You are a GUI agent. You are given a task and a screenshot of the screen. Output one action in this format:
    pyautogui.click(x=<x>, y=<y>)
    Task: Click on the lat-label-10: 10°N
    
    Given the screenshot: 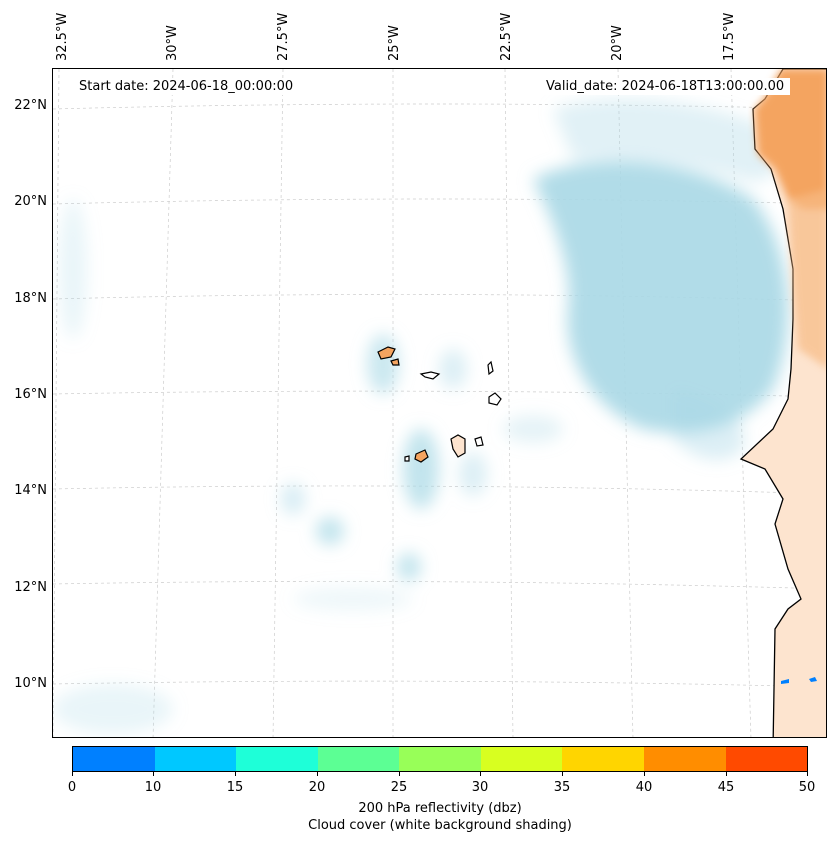 What is the action you would take?
    pyautogui.click(x=30, y=683)
    